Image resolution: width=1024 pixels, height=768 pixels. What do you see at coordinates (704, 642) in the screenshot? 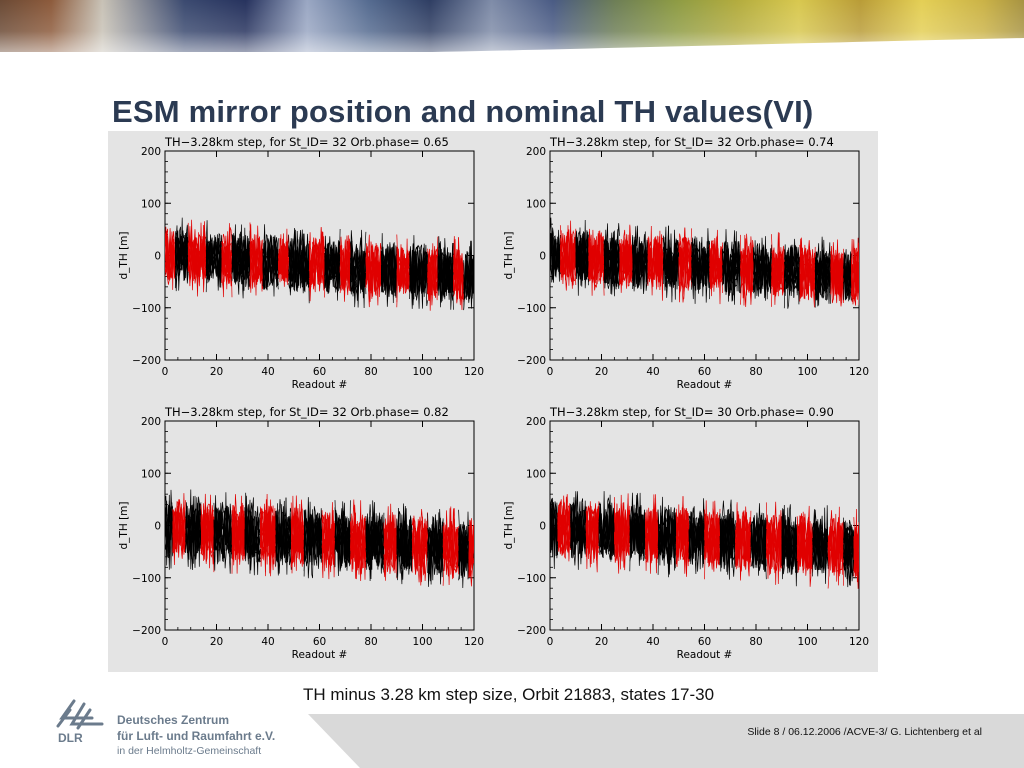
I see `x-tick-label: 60` at bounding box center [704, 642].